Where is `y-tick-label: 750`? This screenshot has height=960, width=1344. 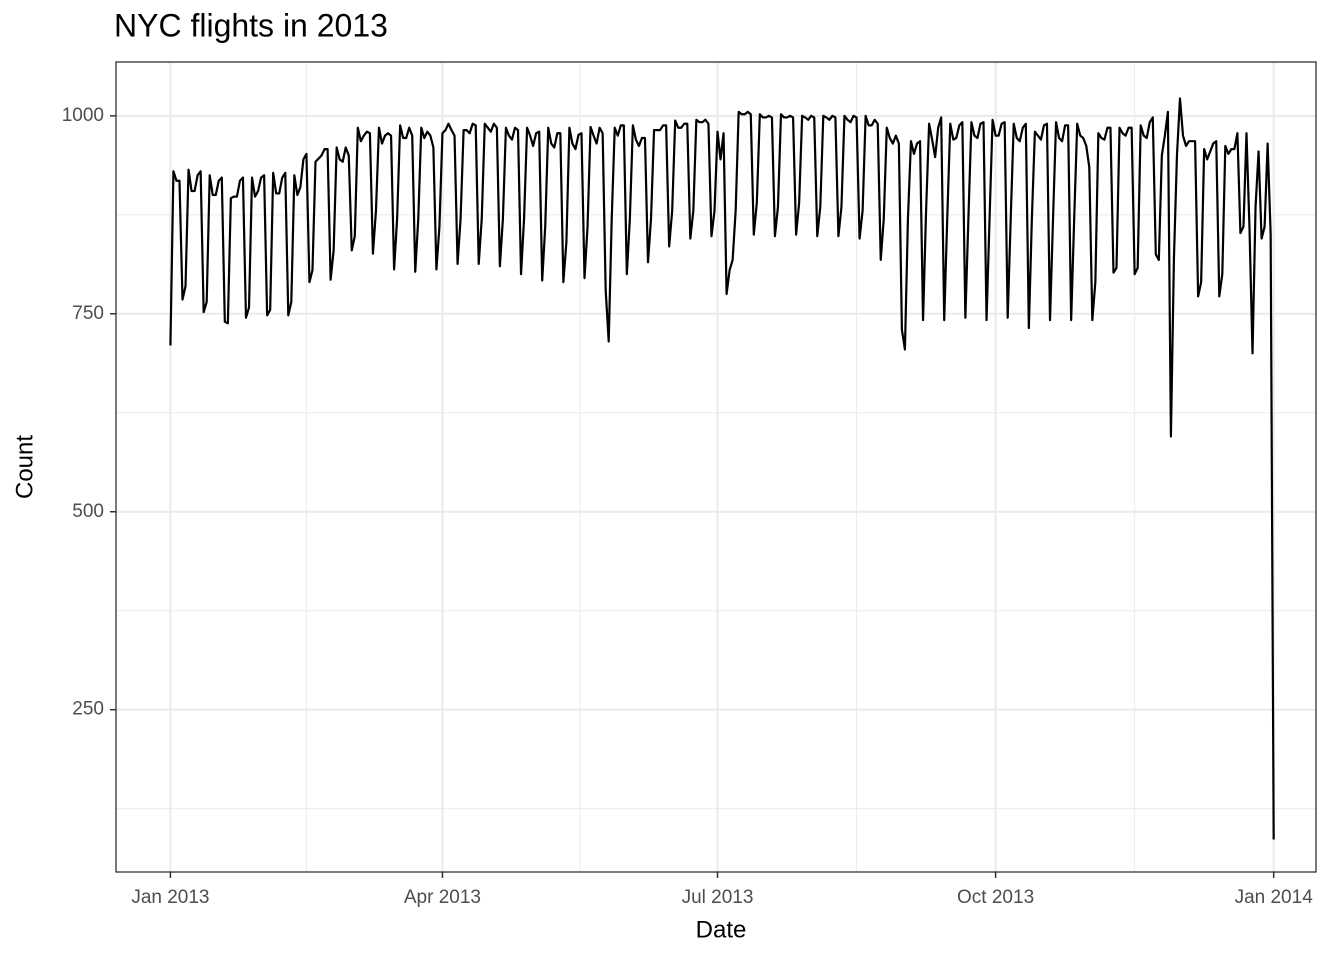
y-tick-label: 750 is located at coordinates (88, 313).